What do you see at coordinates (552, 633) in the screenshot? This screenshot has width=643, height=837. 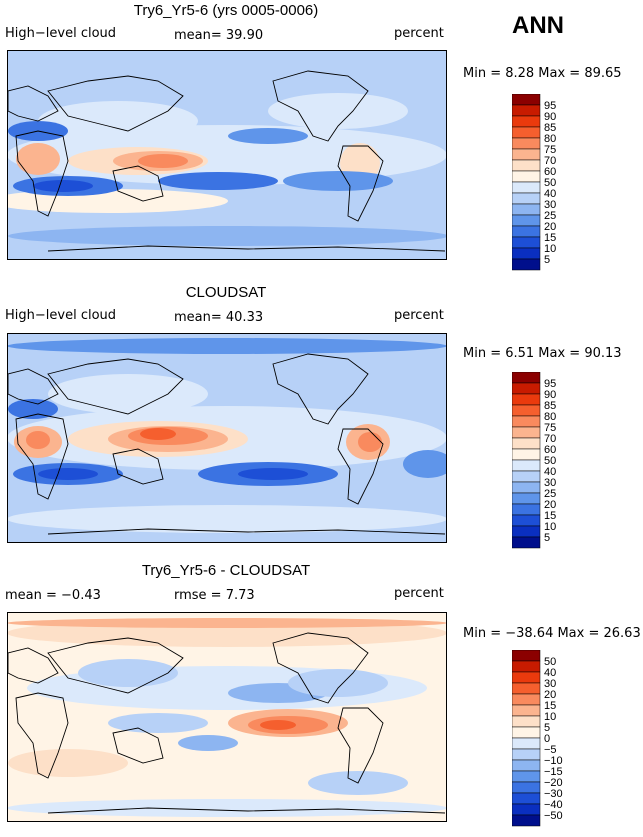 I see `panel-3-min-max: Min = −38.64 Max = 26.63` at bounding box center [552, 633].